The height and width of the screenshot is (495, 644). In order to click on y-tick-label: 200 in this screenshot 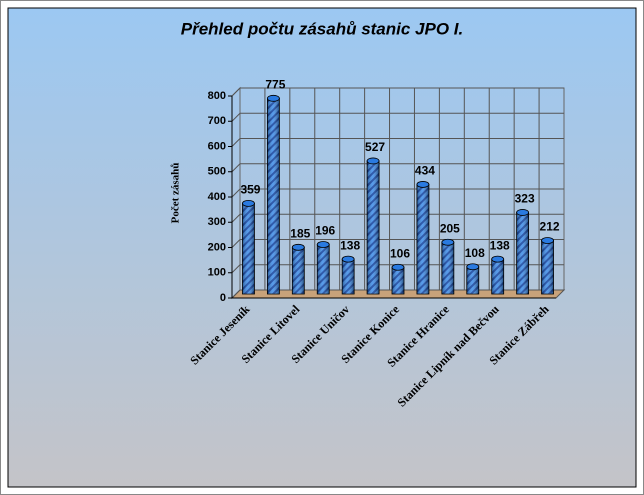, I will do `click(217, 247)`.